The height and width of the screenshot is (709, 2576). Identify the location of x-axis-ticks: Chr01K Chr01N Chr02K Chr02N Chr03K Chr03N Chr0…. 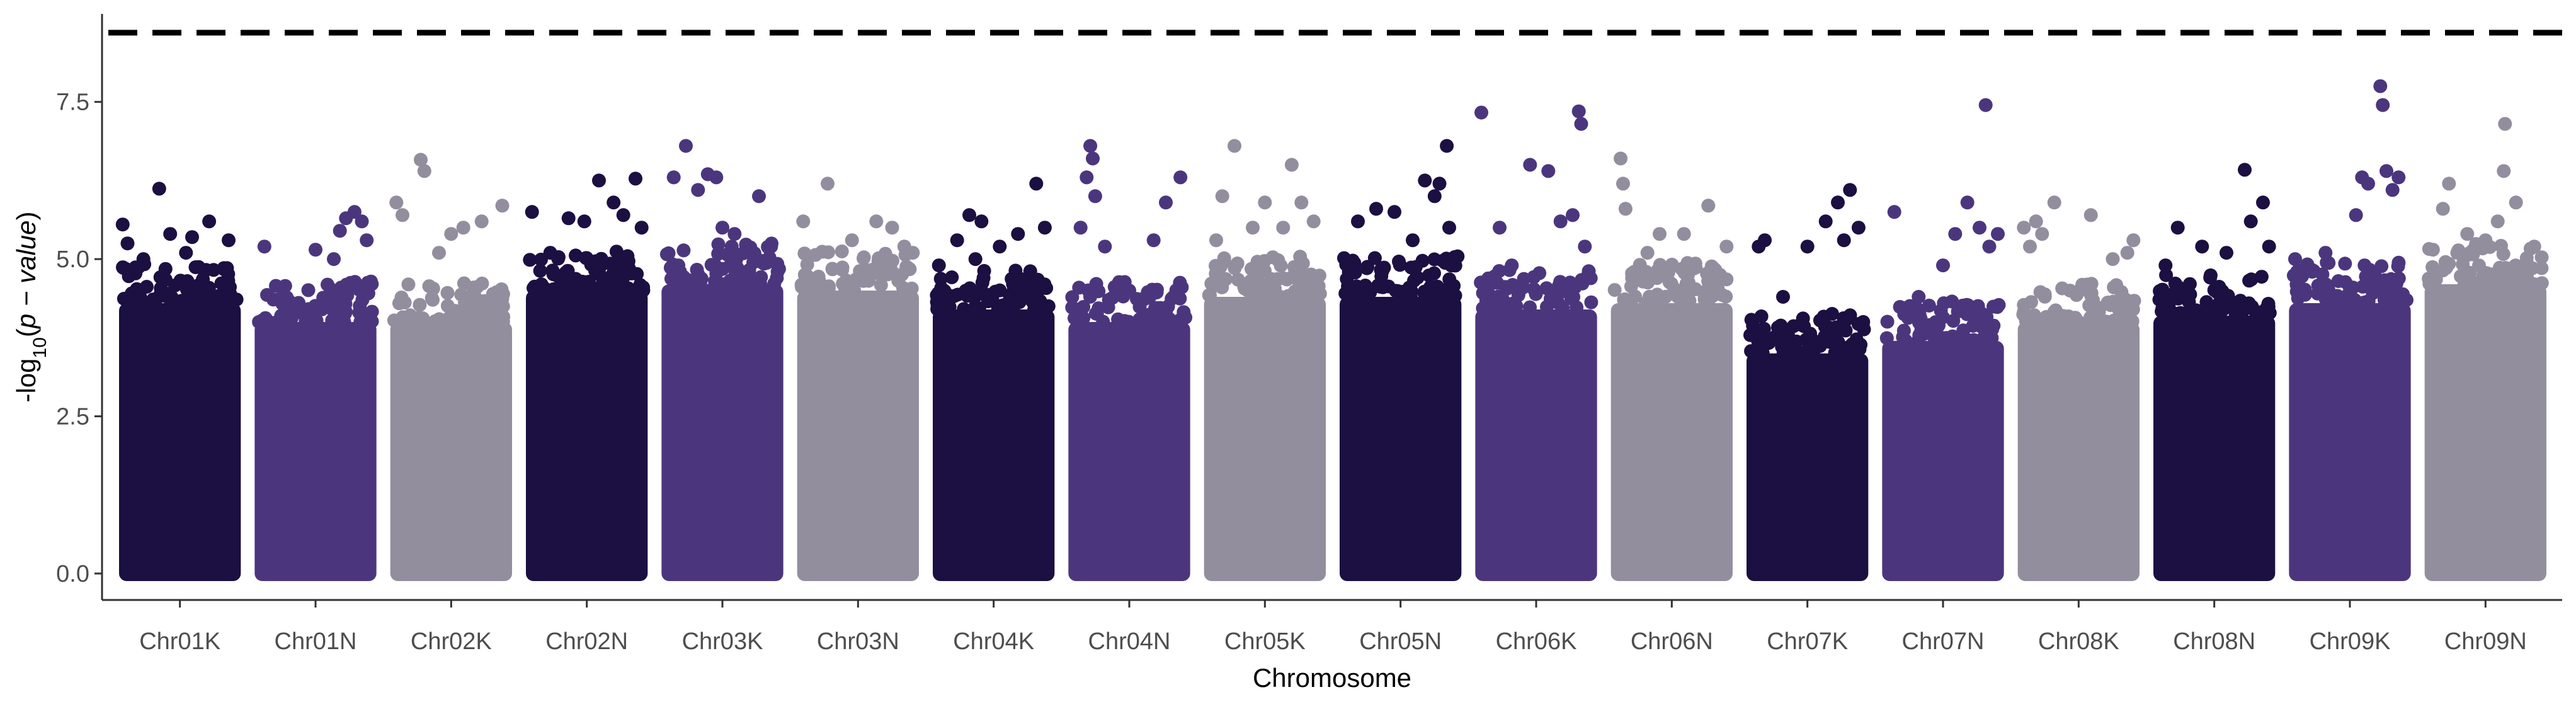
(1333, 627).